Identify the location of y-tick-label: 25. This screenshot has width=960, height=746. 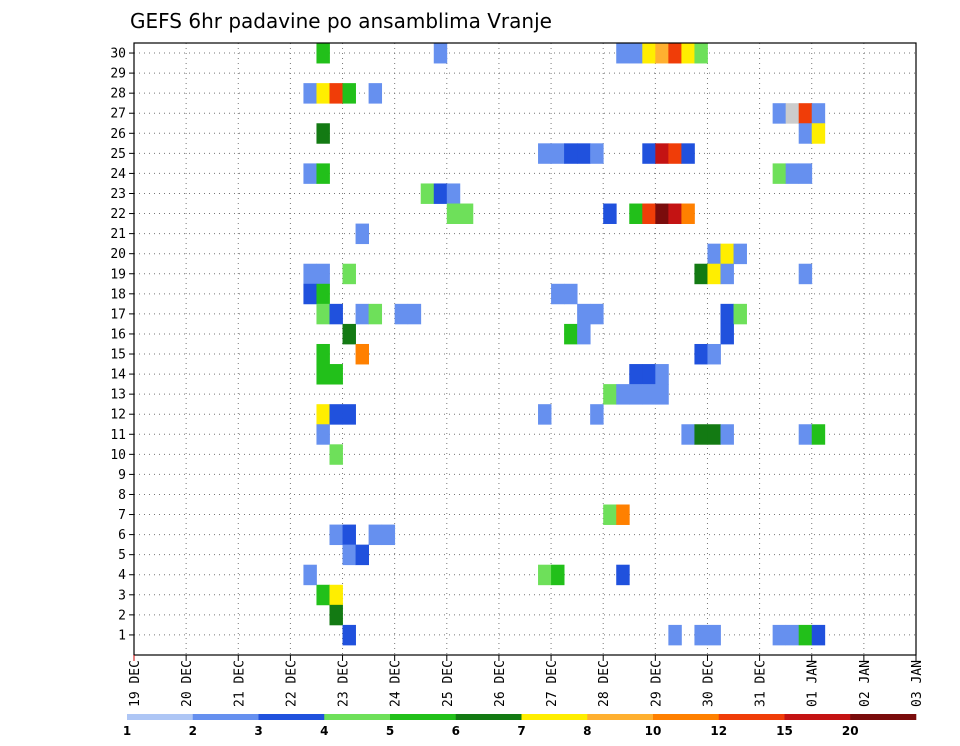
(118, 154).